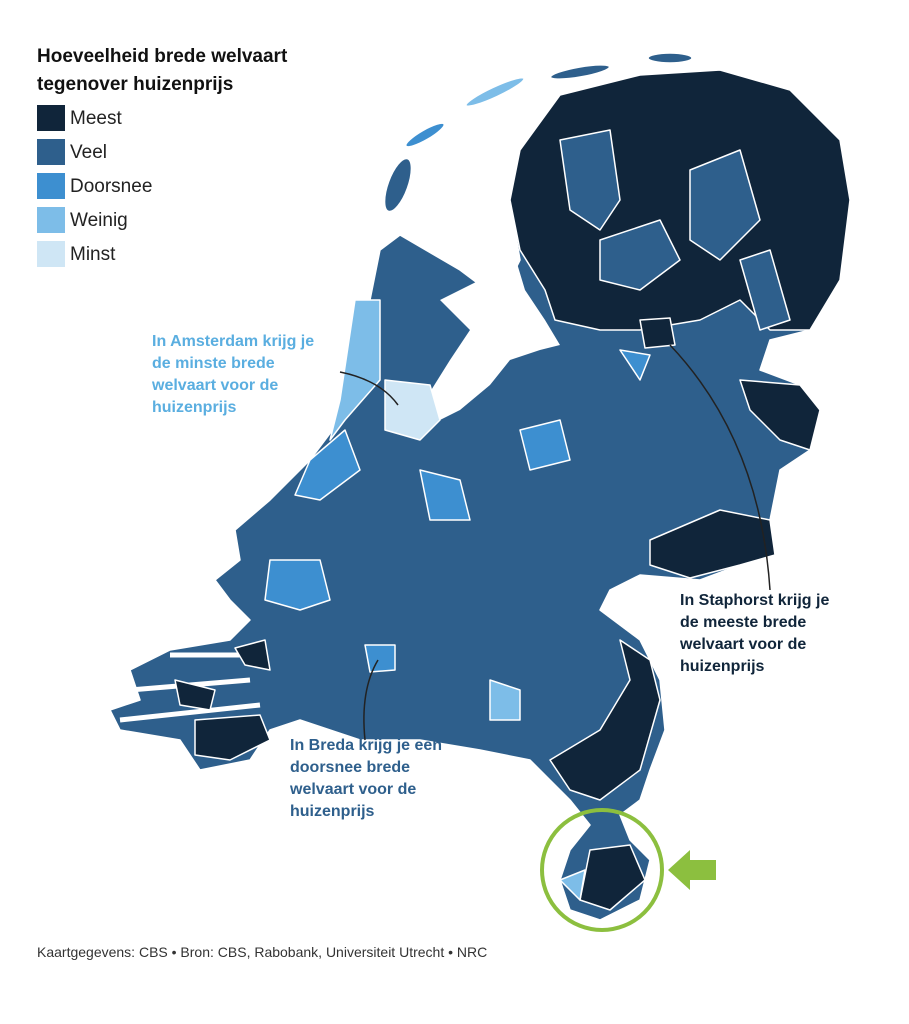 This screenshot has height=1024, width=909. Describe the element at coordinates (692, 870) in the screenshot. I see `highlight-arrow` at that location.